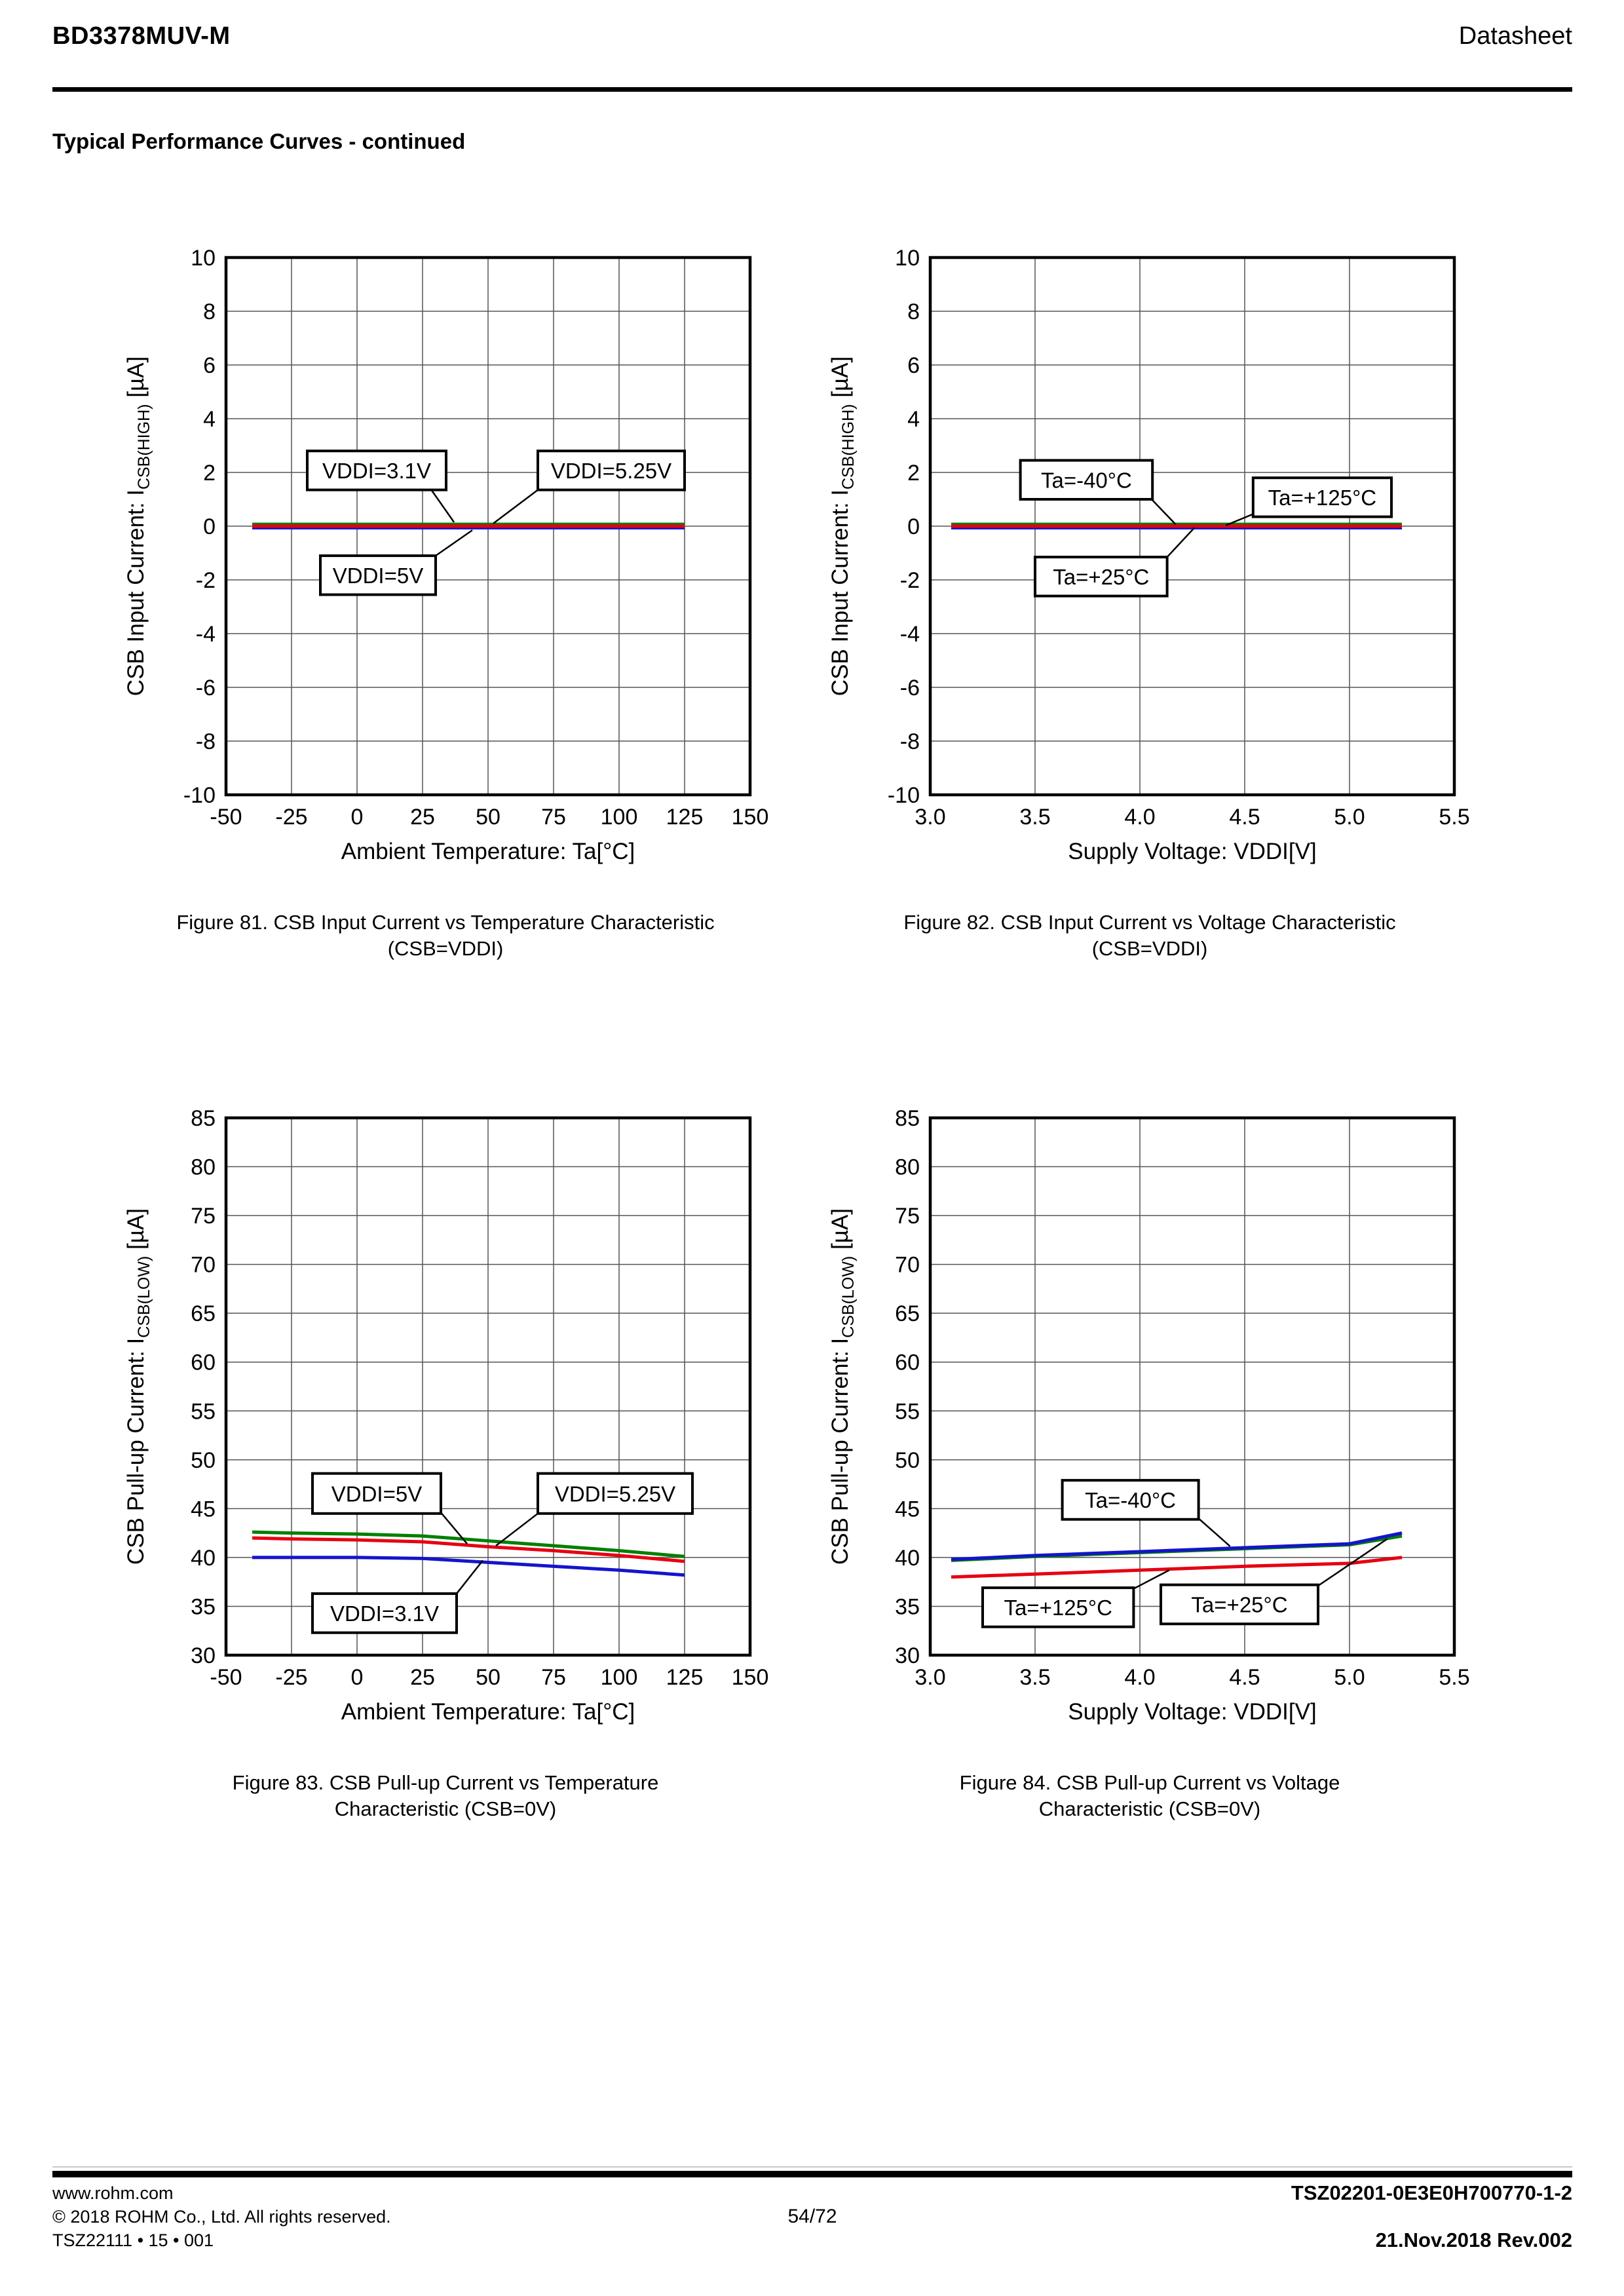 The width and height of the screenshot is (1624, 2296). What do you see at coordinates (1149, 1808) in the screenshot?
I see `caption-line-2: Characteristic (CSB=0V)` at bounding box center [1149, 1808].